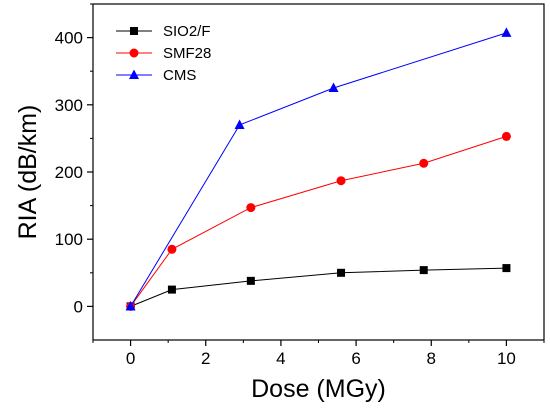 The image size is (550, 411). Describe the element at coordinates (431, 358) in the screenshot. I see `x-tick-label: 8` at that location.